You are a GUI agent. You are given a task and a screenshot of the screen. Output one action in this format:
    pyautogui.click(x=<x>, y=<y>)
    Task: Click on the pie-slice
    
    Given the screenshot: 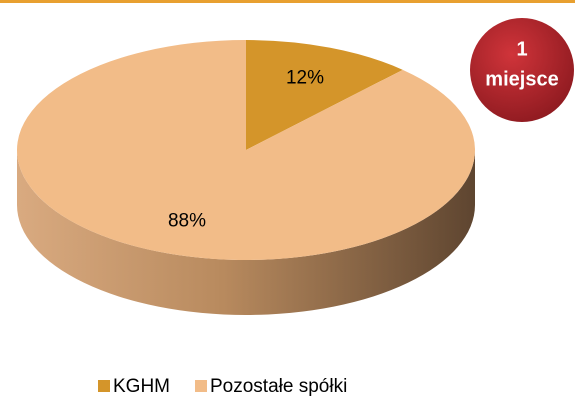 What is the action you would take?
    pyautogui.click(x=324, y=95)
    